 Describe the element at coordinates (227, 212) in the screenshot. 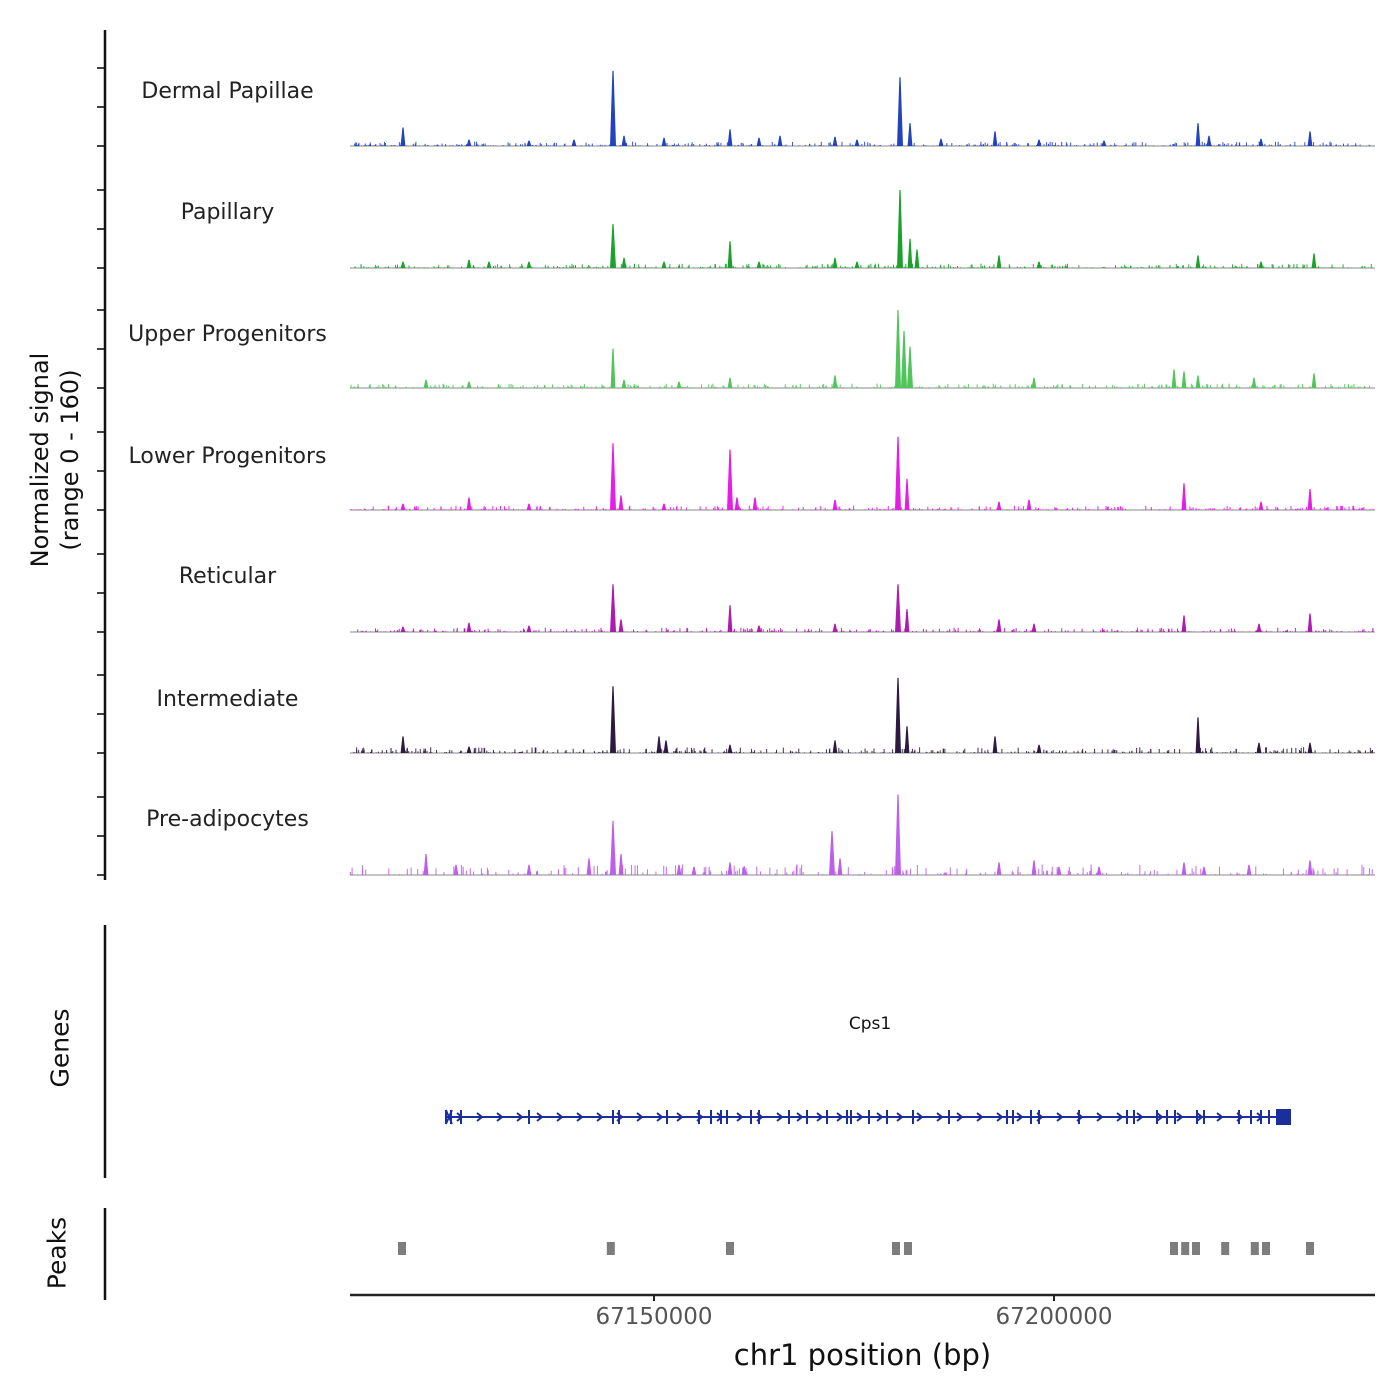

I see `track-label-papillary: Papillary` at that location.